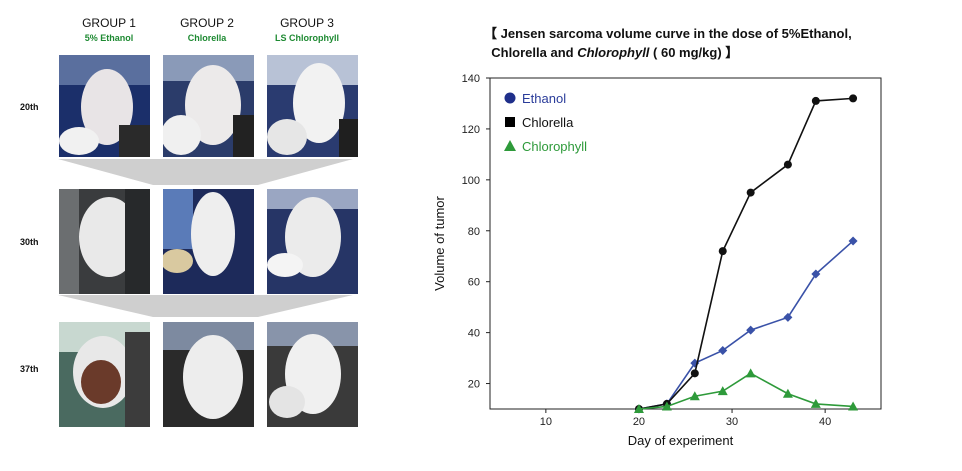 This screenshot has width=962, height=471. I want to click on series-line-ethanol, so click(746, 325).